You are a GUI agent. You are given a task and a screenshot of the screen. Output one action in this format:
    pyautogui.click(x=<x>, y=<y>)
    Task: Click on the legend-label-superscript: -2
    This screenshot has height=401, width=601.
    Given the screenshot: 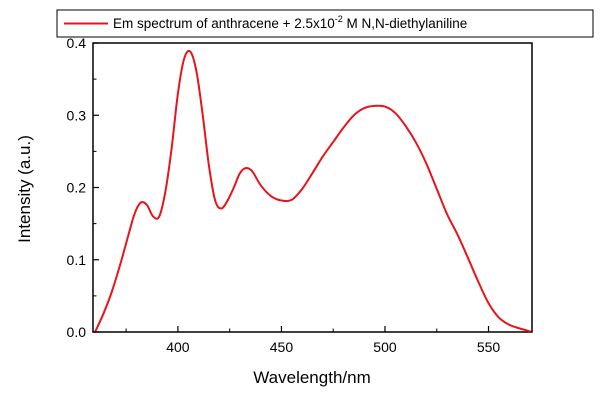 What is the action you would take?
    pyautogui.click(x=339, y=19)
    